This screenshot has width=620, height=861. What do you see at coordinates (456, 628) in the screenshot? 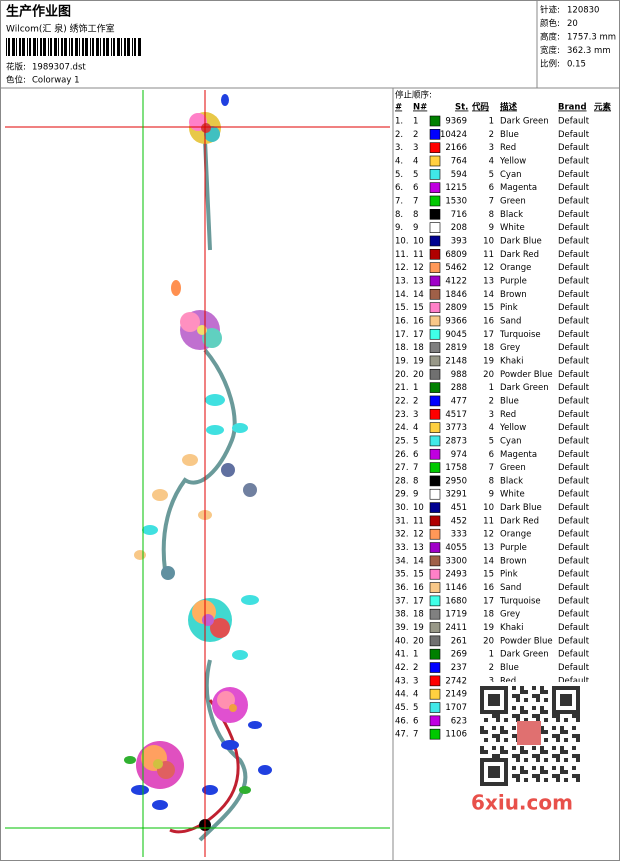
I see `stitches: 2411` at bounding box center [456, 628].